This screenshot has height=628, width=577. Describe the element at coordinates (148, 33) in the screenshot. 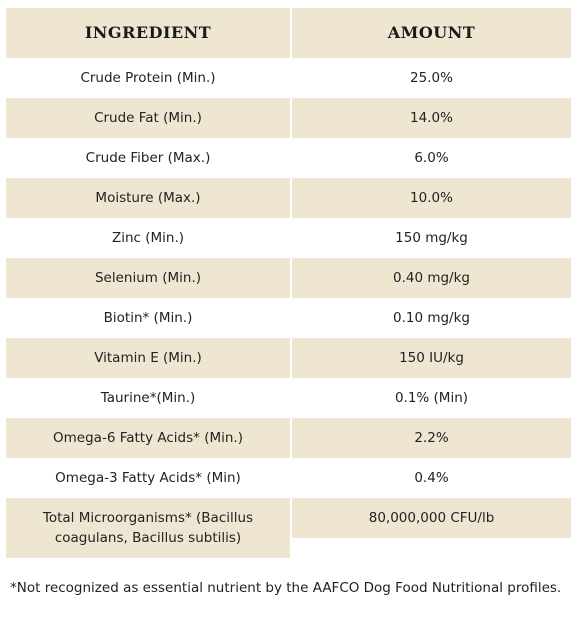

I see `header-cell: INGREDIENT` at that location.